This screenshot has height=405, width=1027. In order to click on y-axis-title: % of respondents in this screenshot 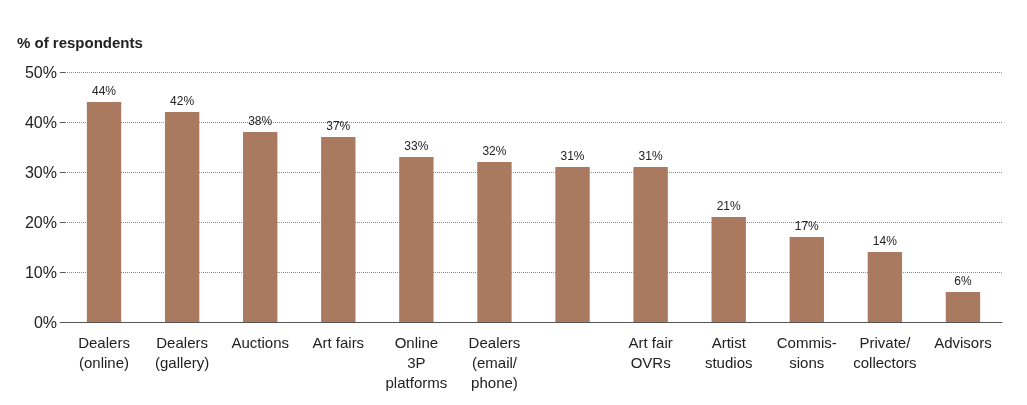, I will do `click(80, 42)`.